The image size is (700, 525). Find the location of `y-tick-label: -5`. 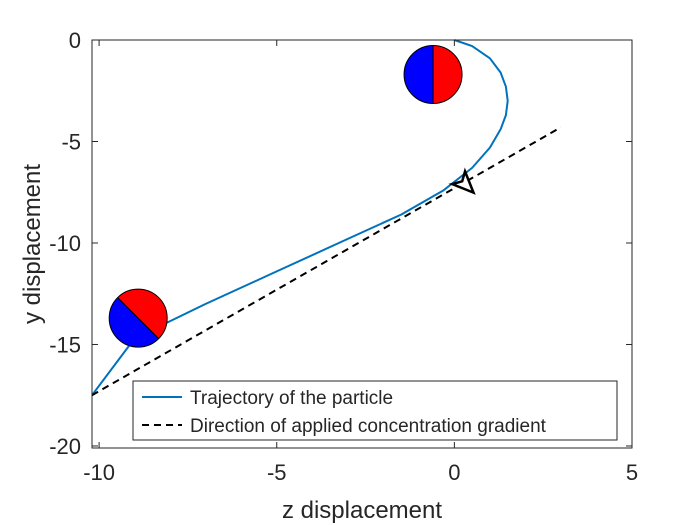

y-tick-label: -5 is located at coordinates (71, 141).